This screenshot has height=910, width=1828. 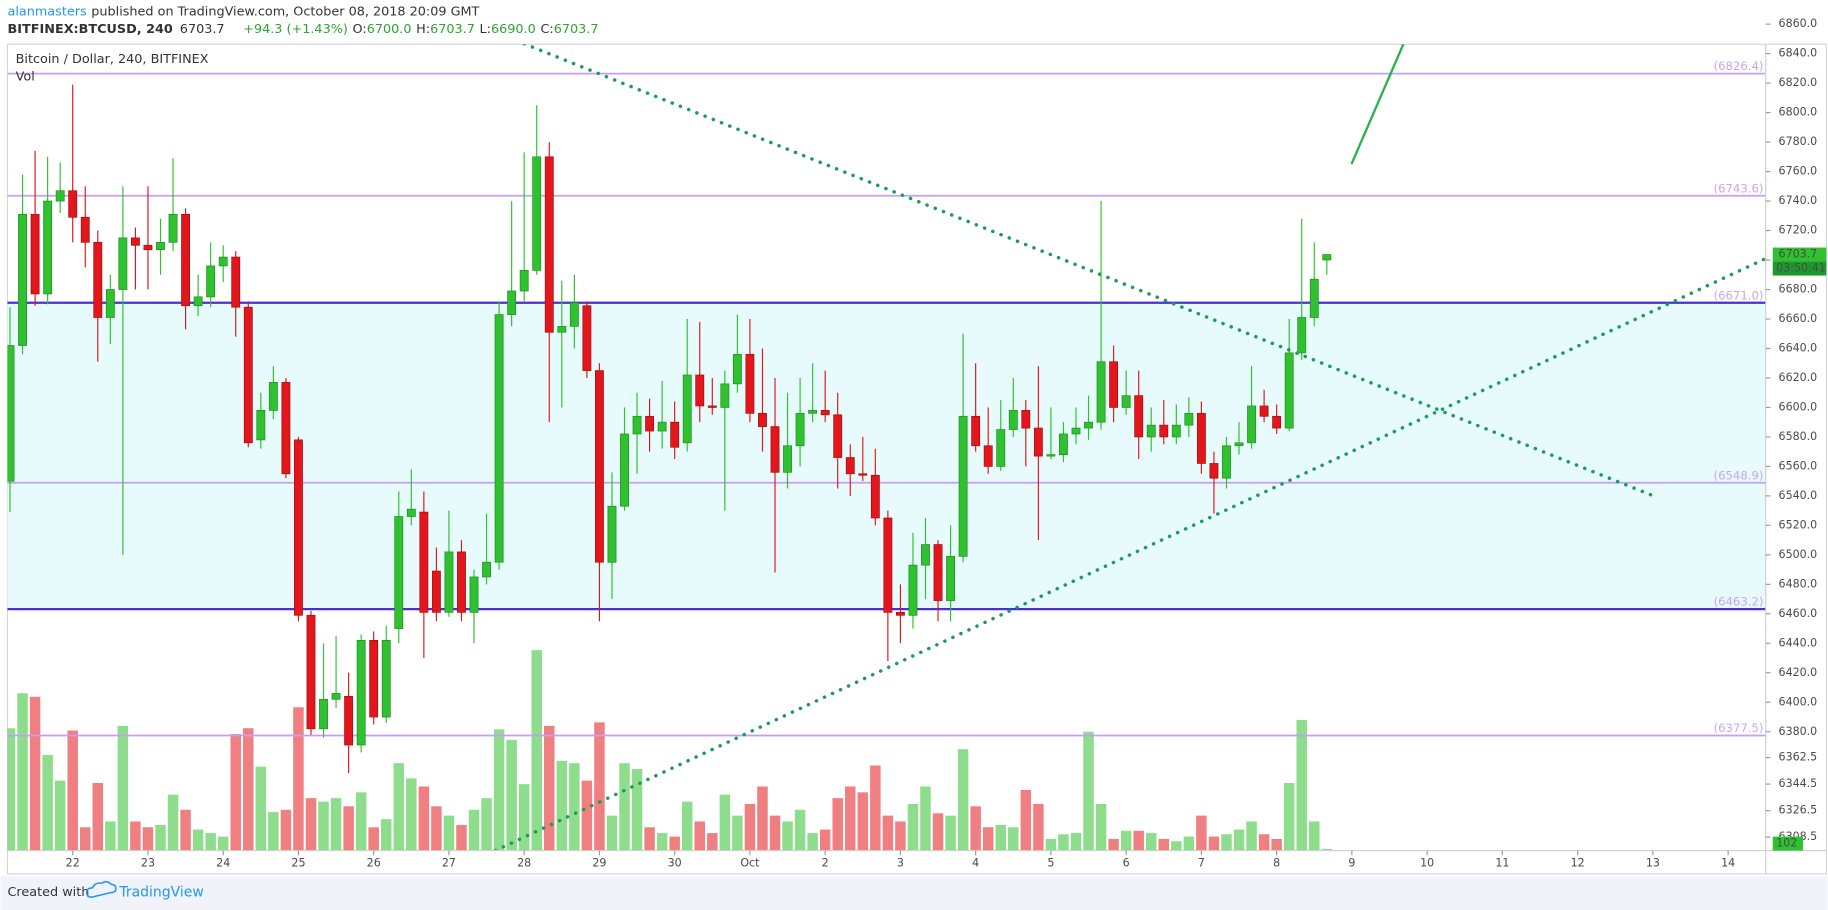 I want to click on y-tick-label: 6540.0, so click(x=1798, y=495).